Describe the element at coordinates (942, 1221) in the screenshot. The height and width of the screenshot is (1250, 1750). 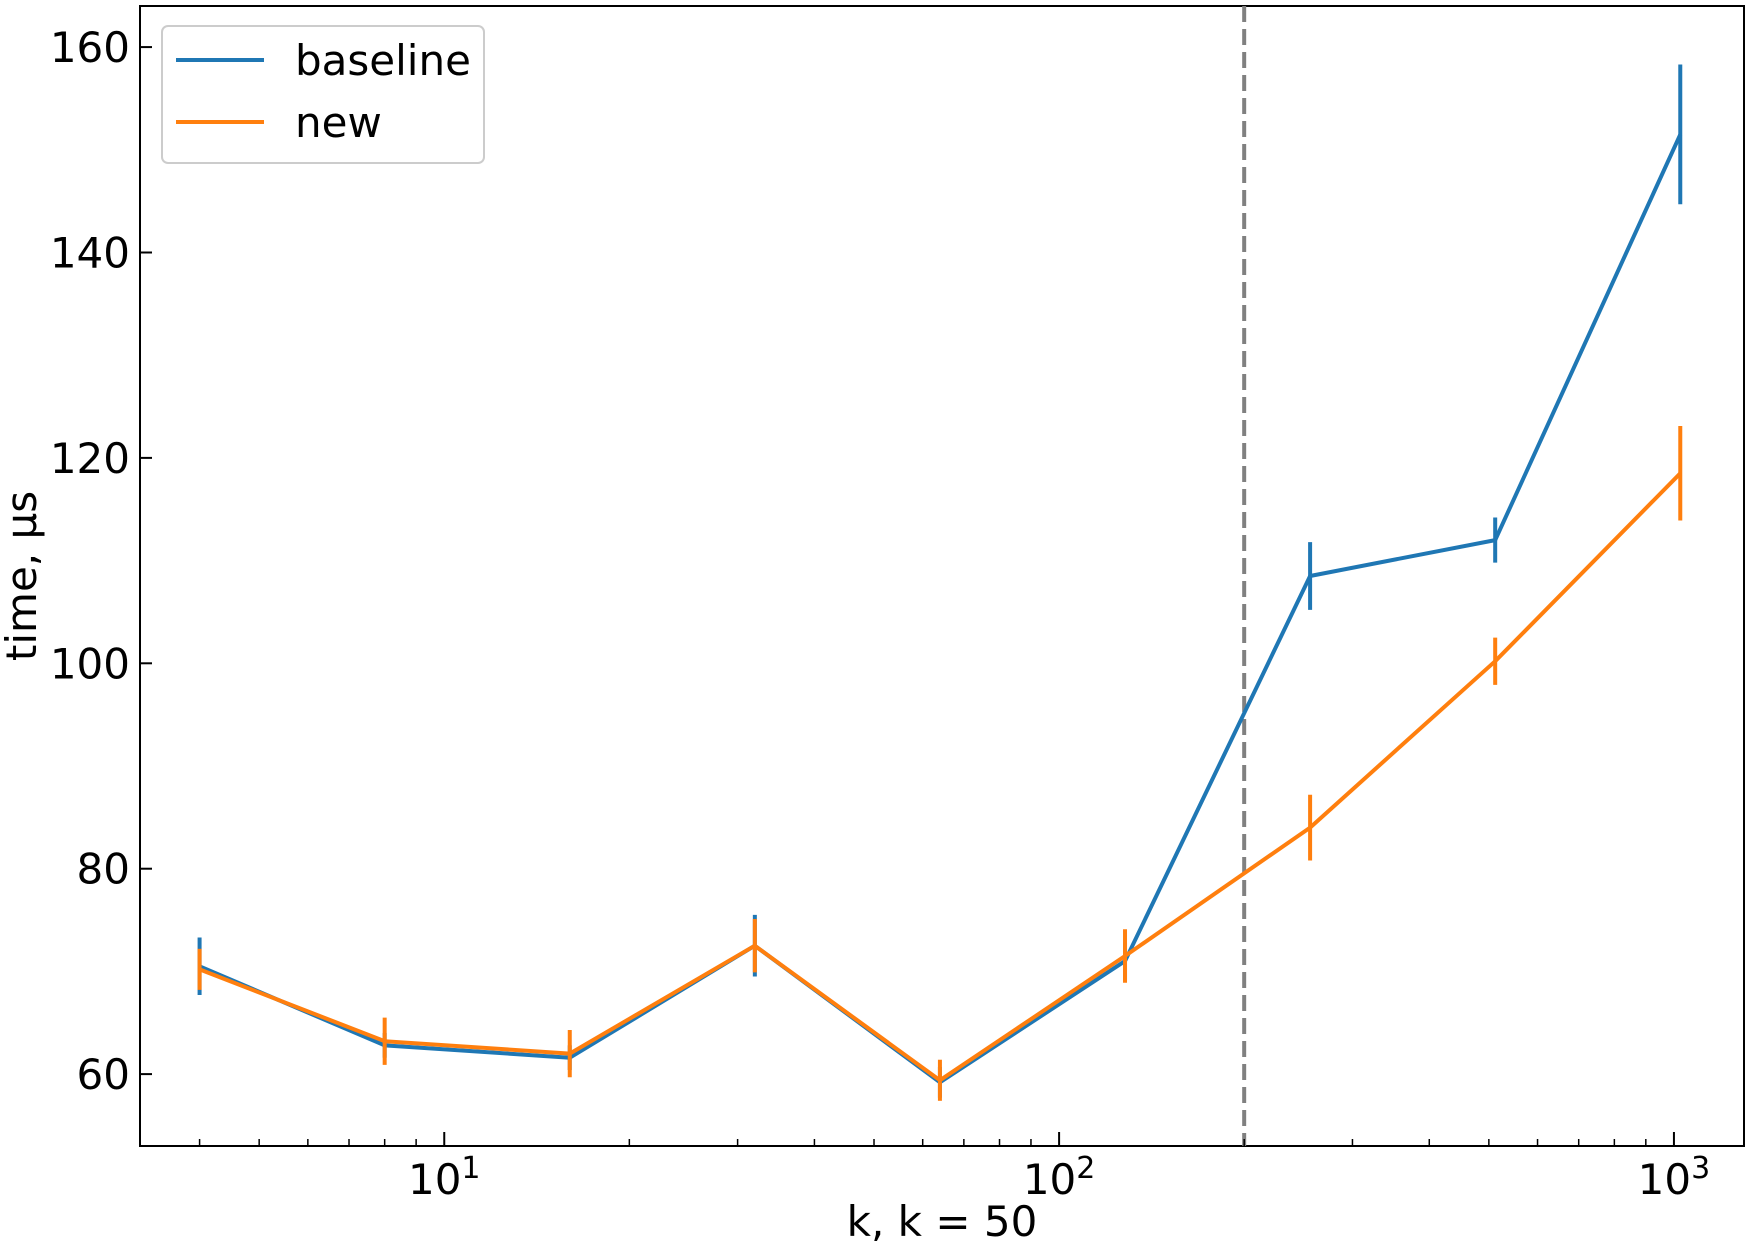
I see `x-axis-label: k, k = 50` at that location.